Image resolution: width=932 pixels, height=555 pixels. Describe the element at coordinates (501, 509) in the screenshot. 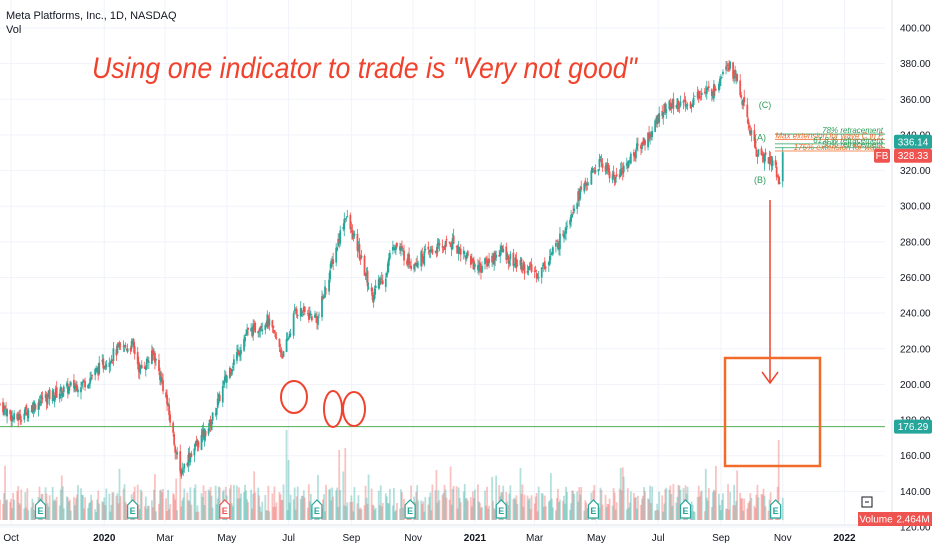

I see `earnings-marker: E` at that location.